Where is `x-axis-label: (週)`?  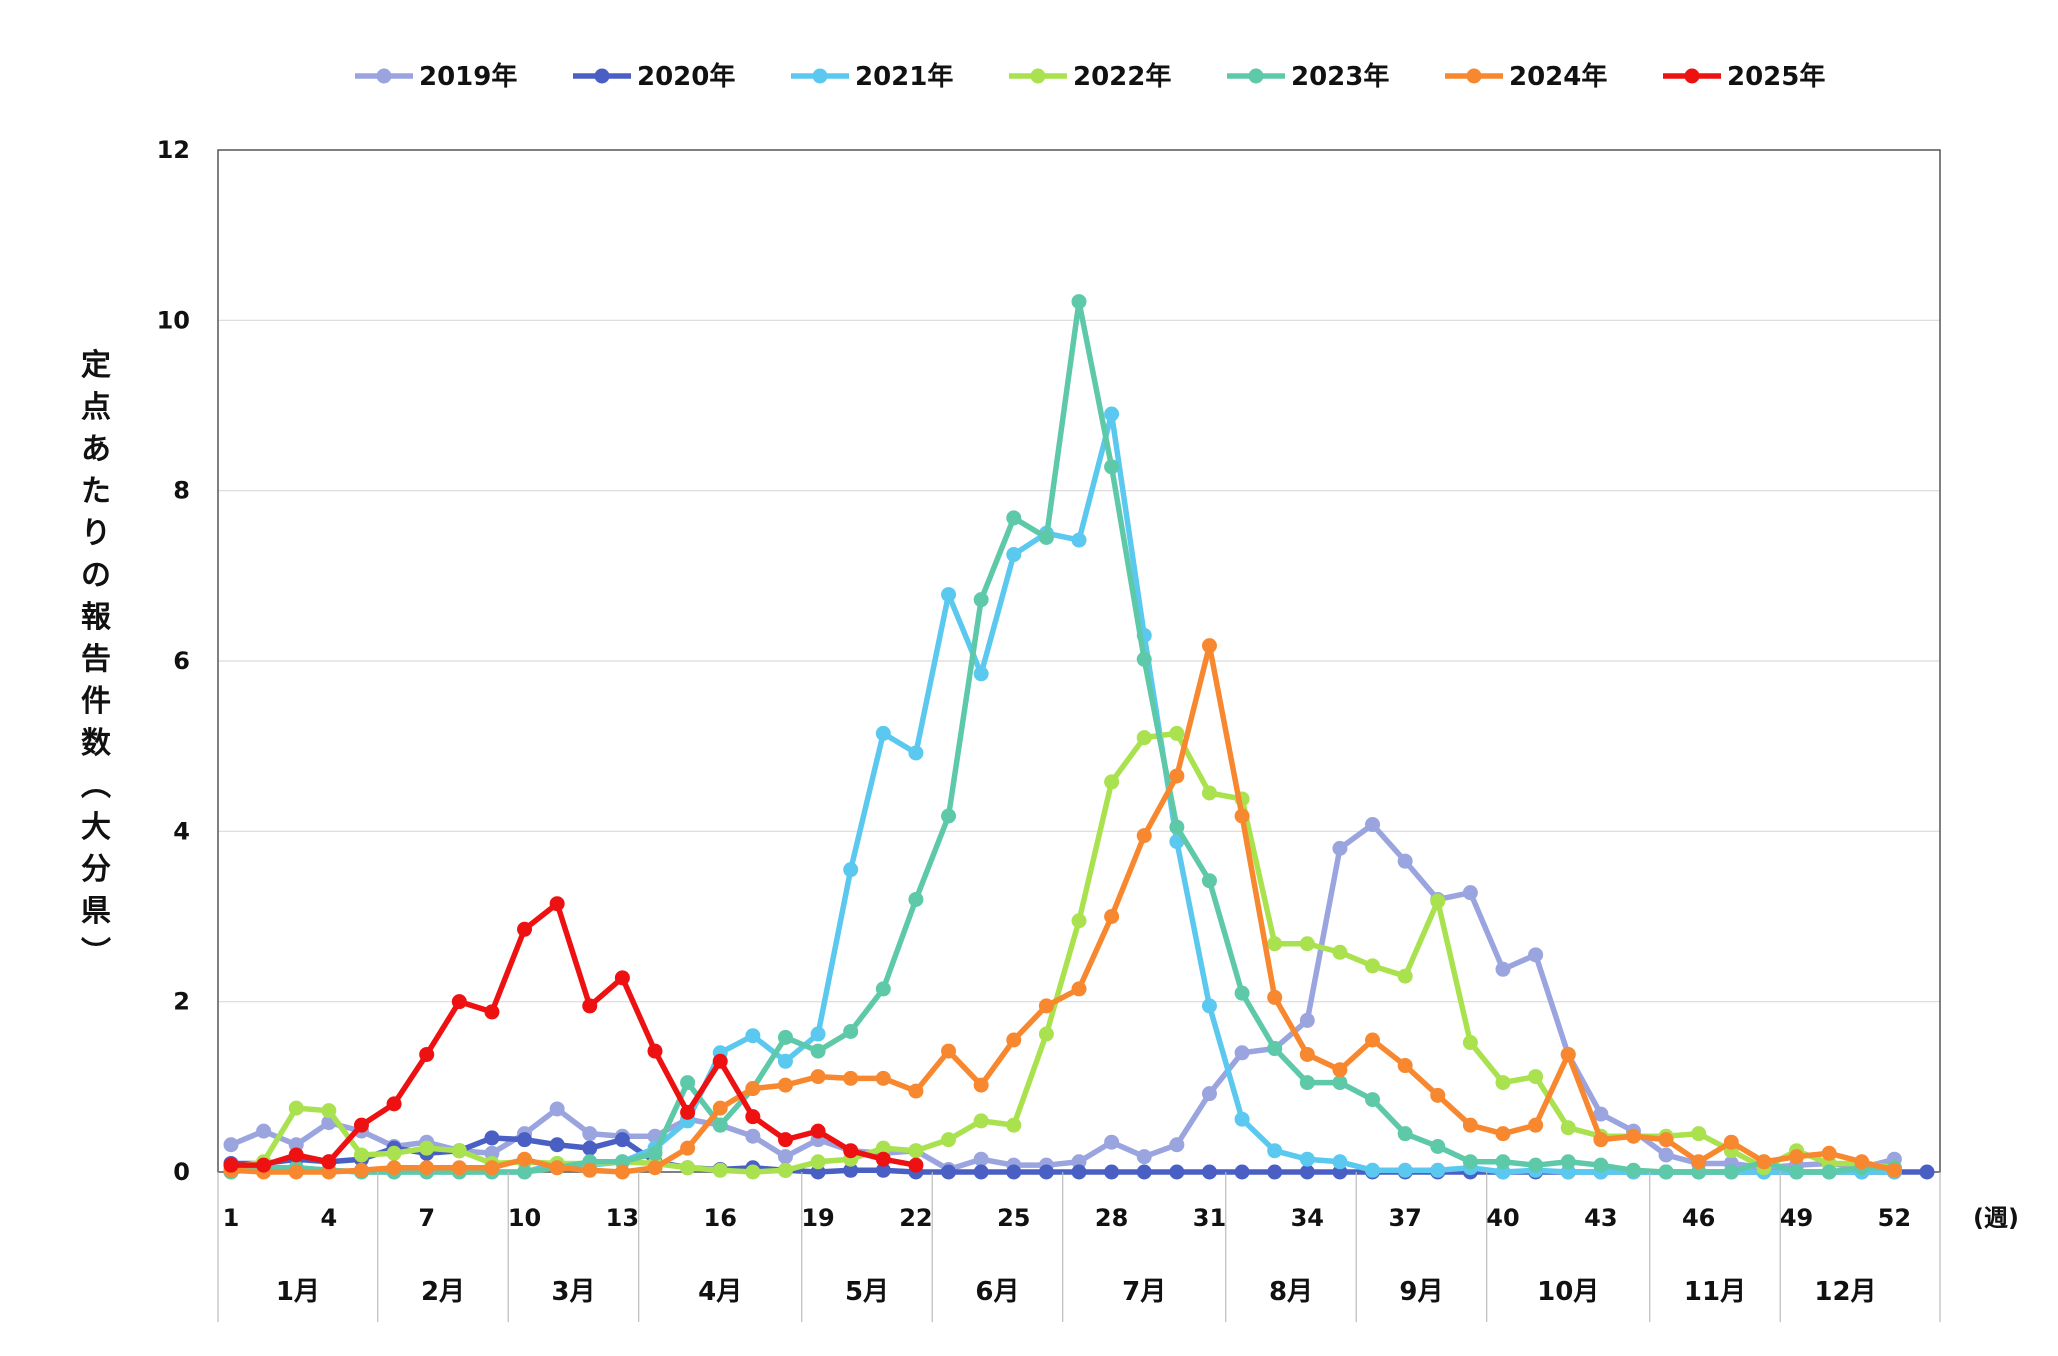 x-axis-label: (週) is located at coordinates (1996, 1218).